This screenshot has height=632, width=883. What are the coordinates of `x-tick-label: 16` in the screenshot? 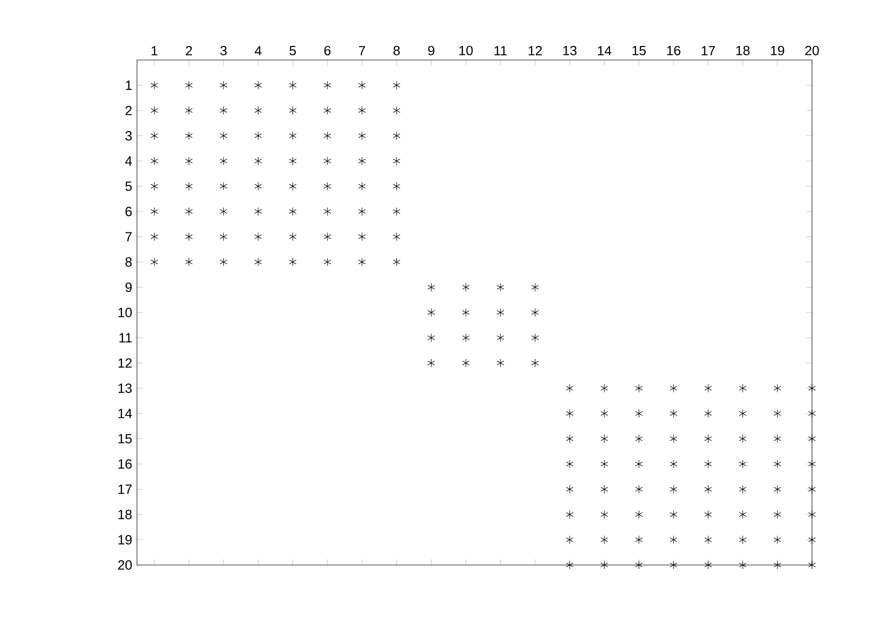 It's located at (673, 51).